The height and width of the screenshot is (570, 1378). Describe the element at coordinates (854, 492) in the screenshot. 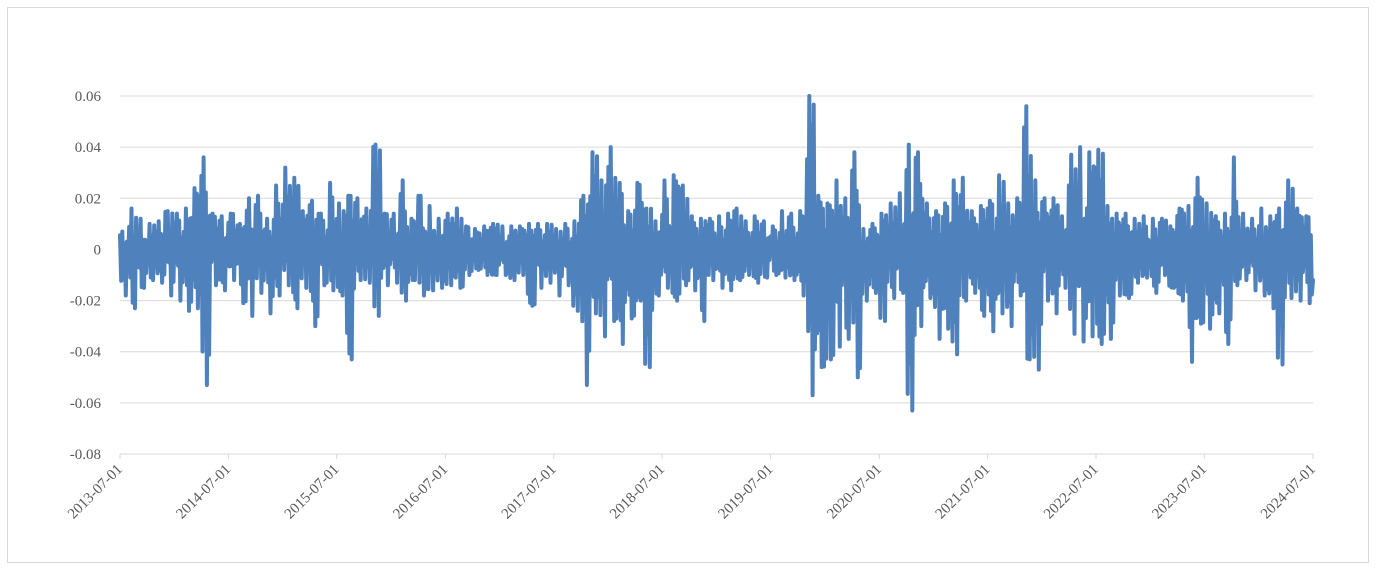

I see `x-tick-label: 2020-07-01` at that location.